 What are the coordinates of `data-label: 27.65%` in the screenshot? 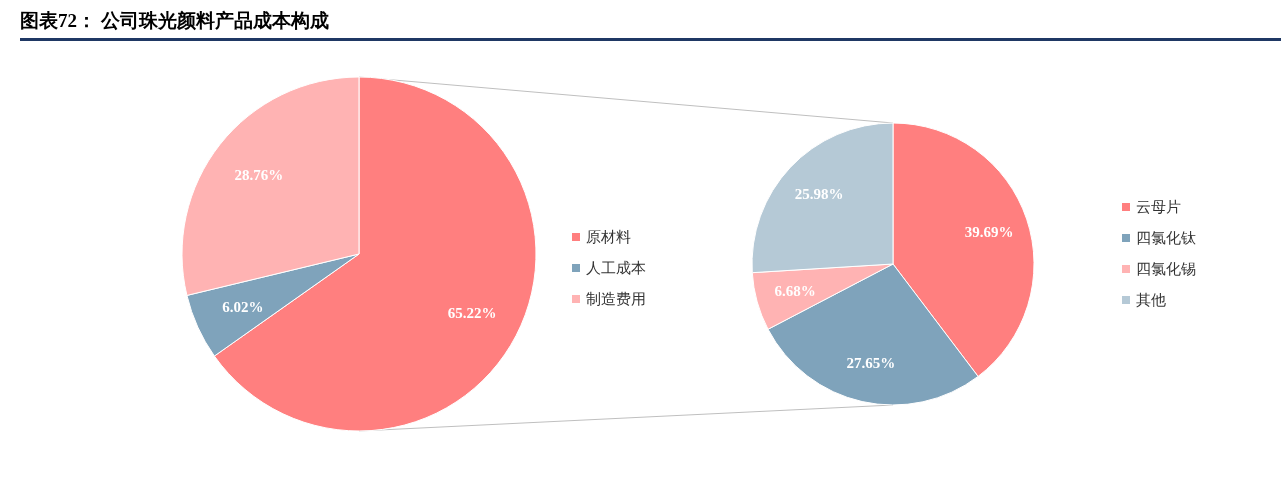 It's located at (871, 363).